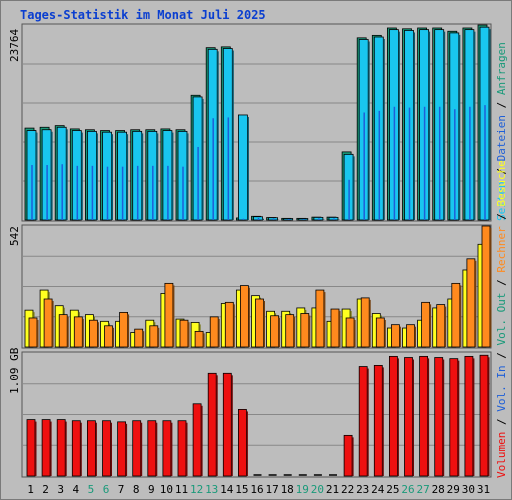 The image size is (512, 500). Describe the element at coordinates (407, 489) in the screenshot. I see `x-tick-label: 26` at that location.